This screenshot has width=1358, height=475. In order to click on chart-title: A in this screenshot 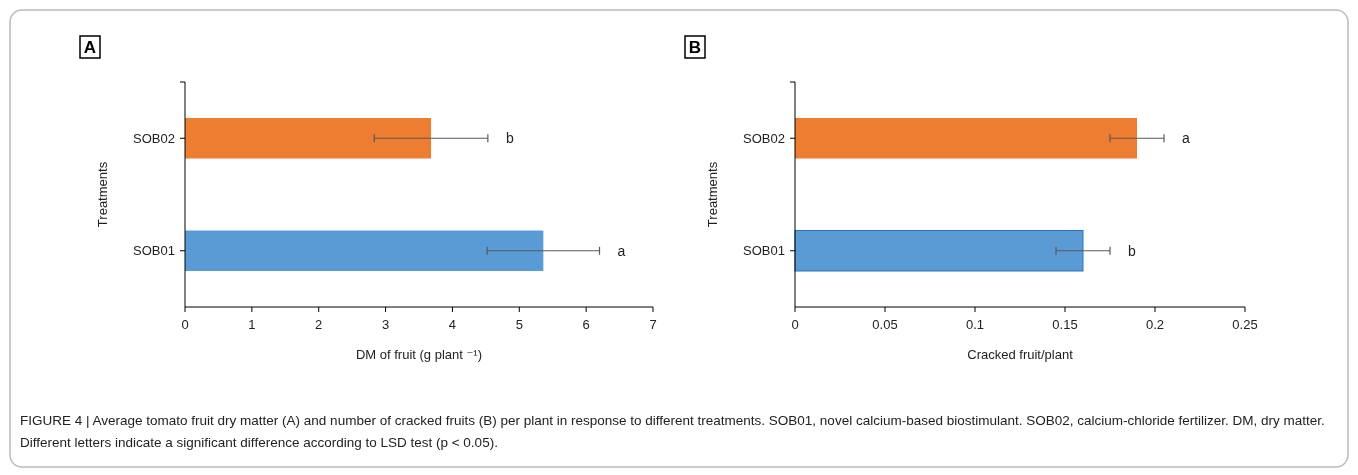, I will do `click(90, 47)`.